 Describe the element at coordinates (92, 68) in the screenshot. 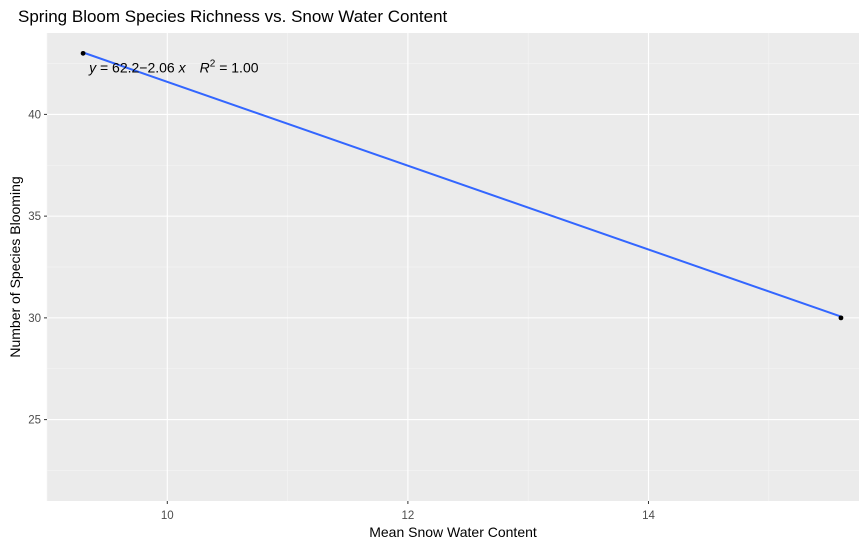

I see `annotation-y-symbol: y` at that location.